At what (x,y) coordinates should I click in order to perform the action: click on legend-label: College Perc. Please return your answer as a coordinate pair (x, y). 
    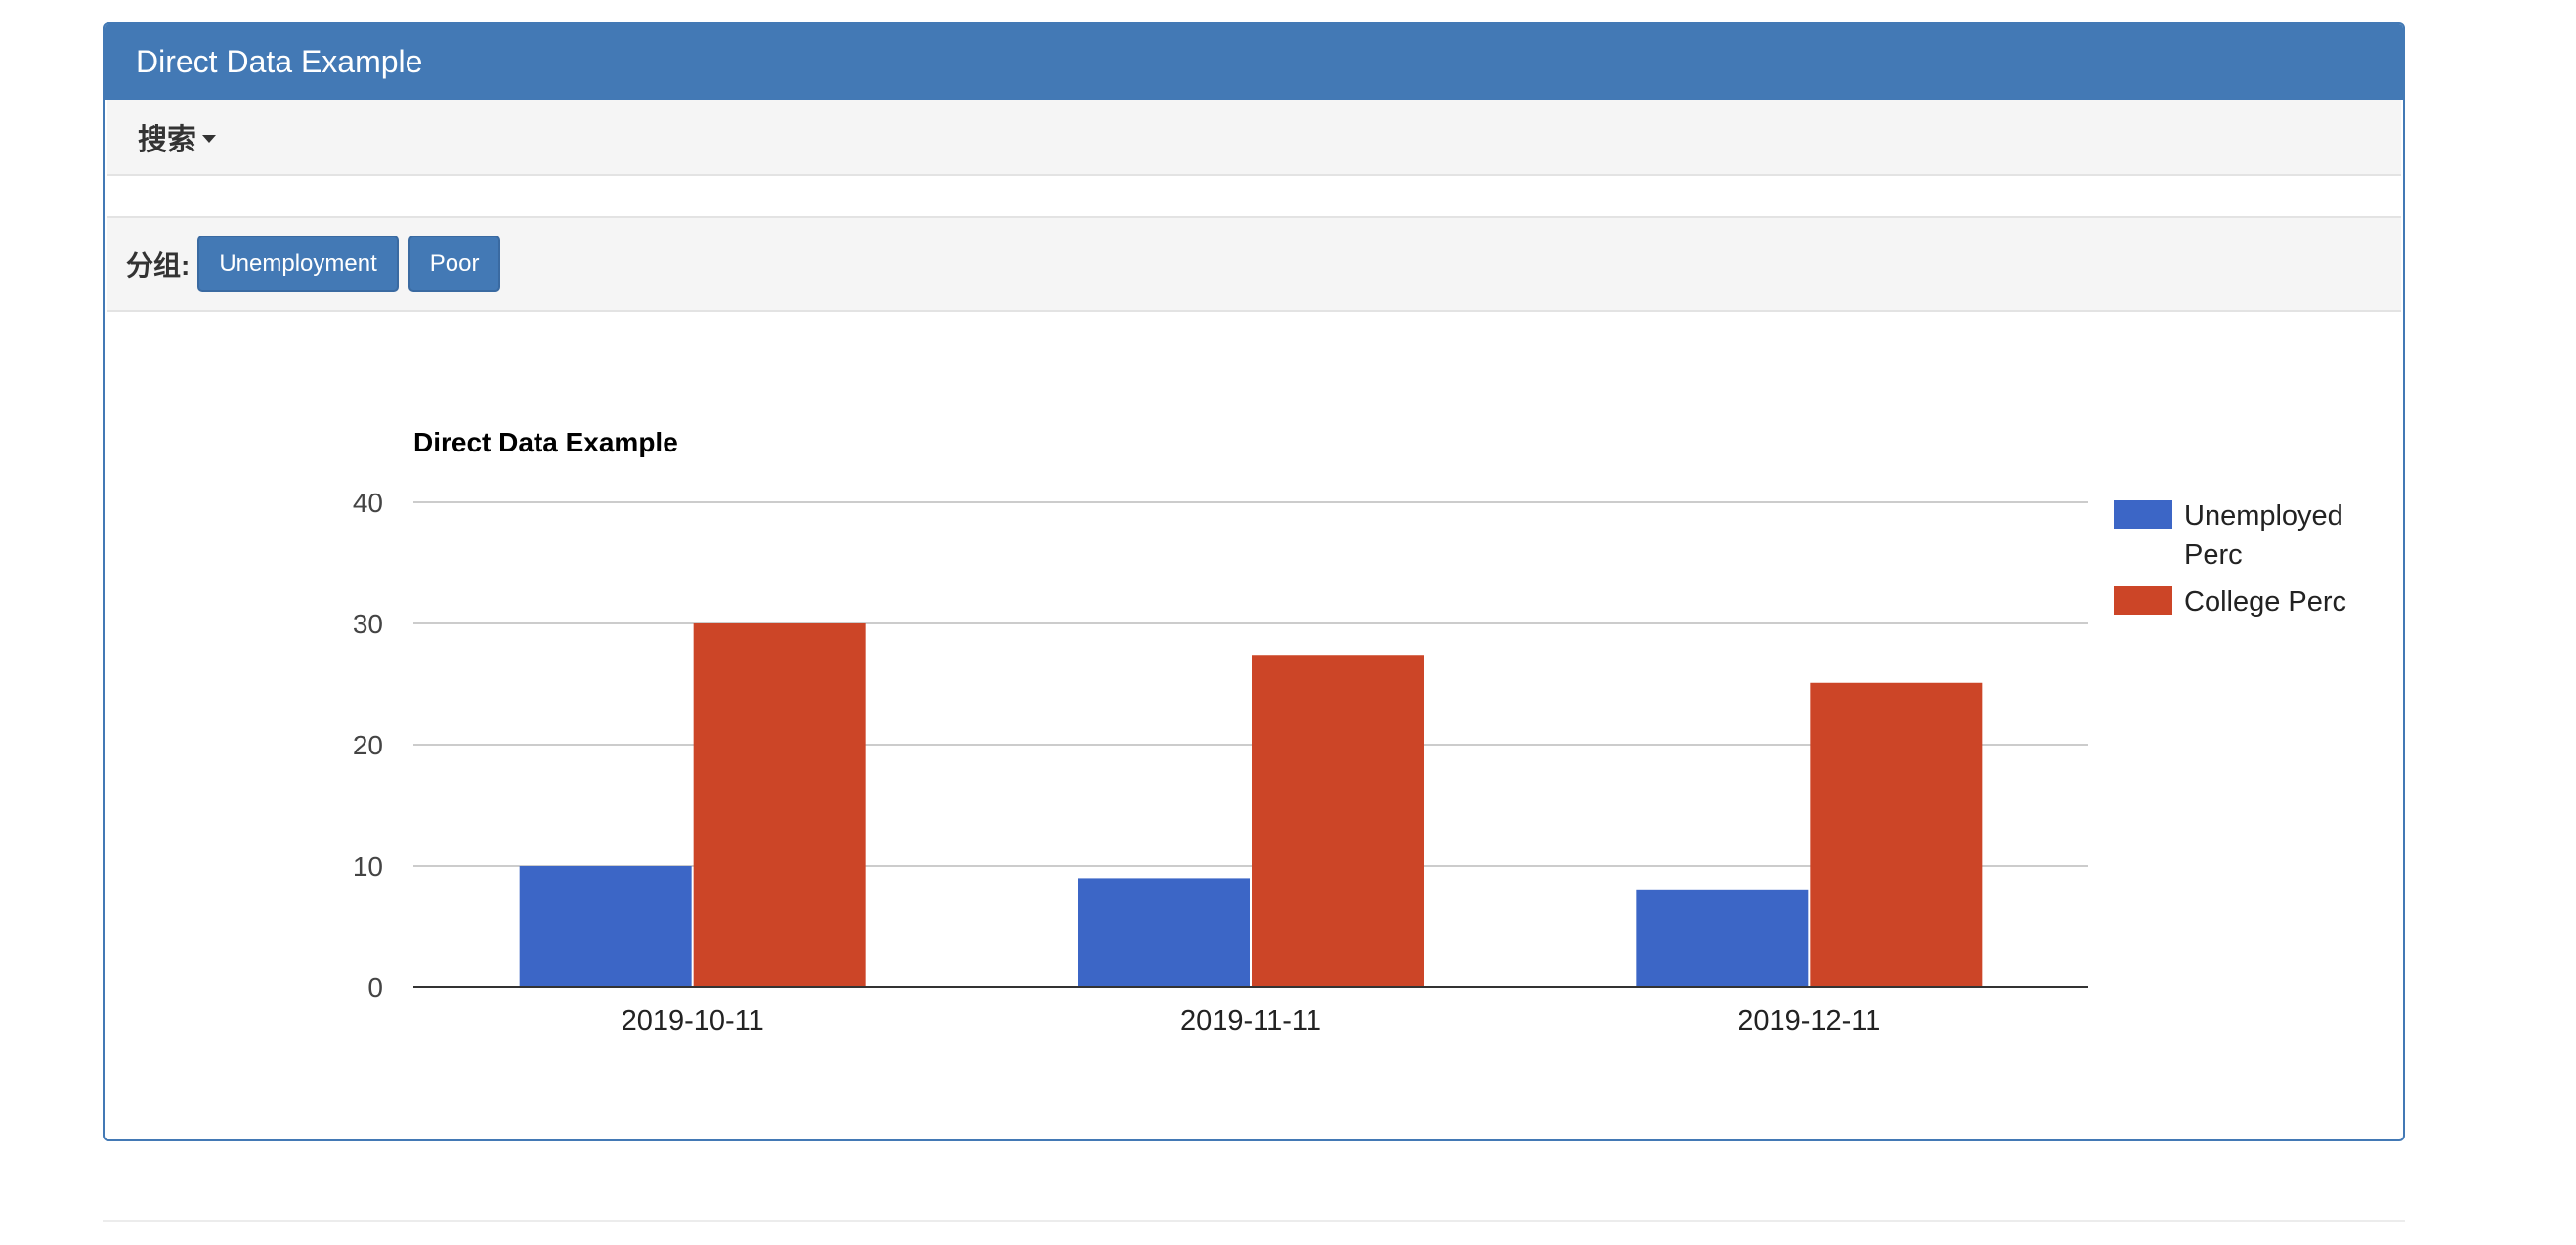
    Looking at the image, I should click on (2265, 602).